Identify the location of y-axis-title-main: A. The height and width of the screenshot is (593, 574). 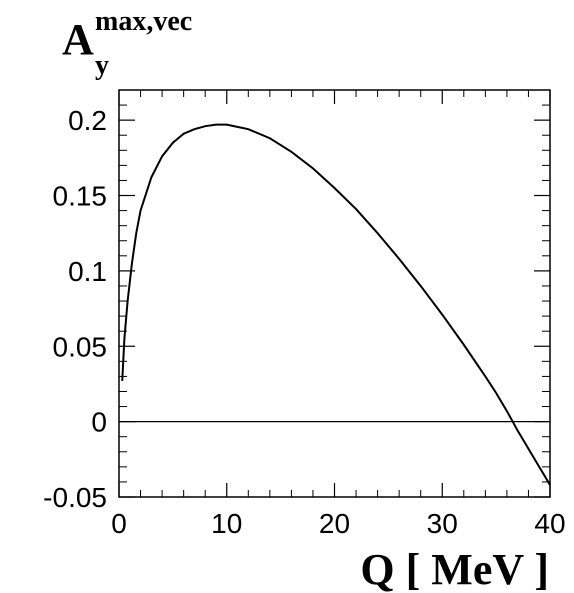
(78, 39).